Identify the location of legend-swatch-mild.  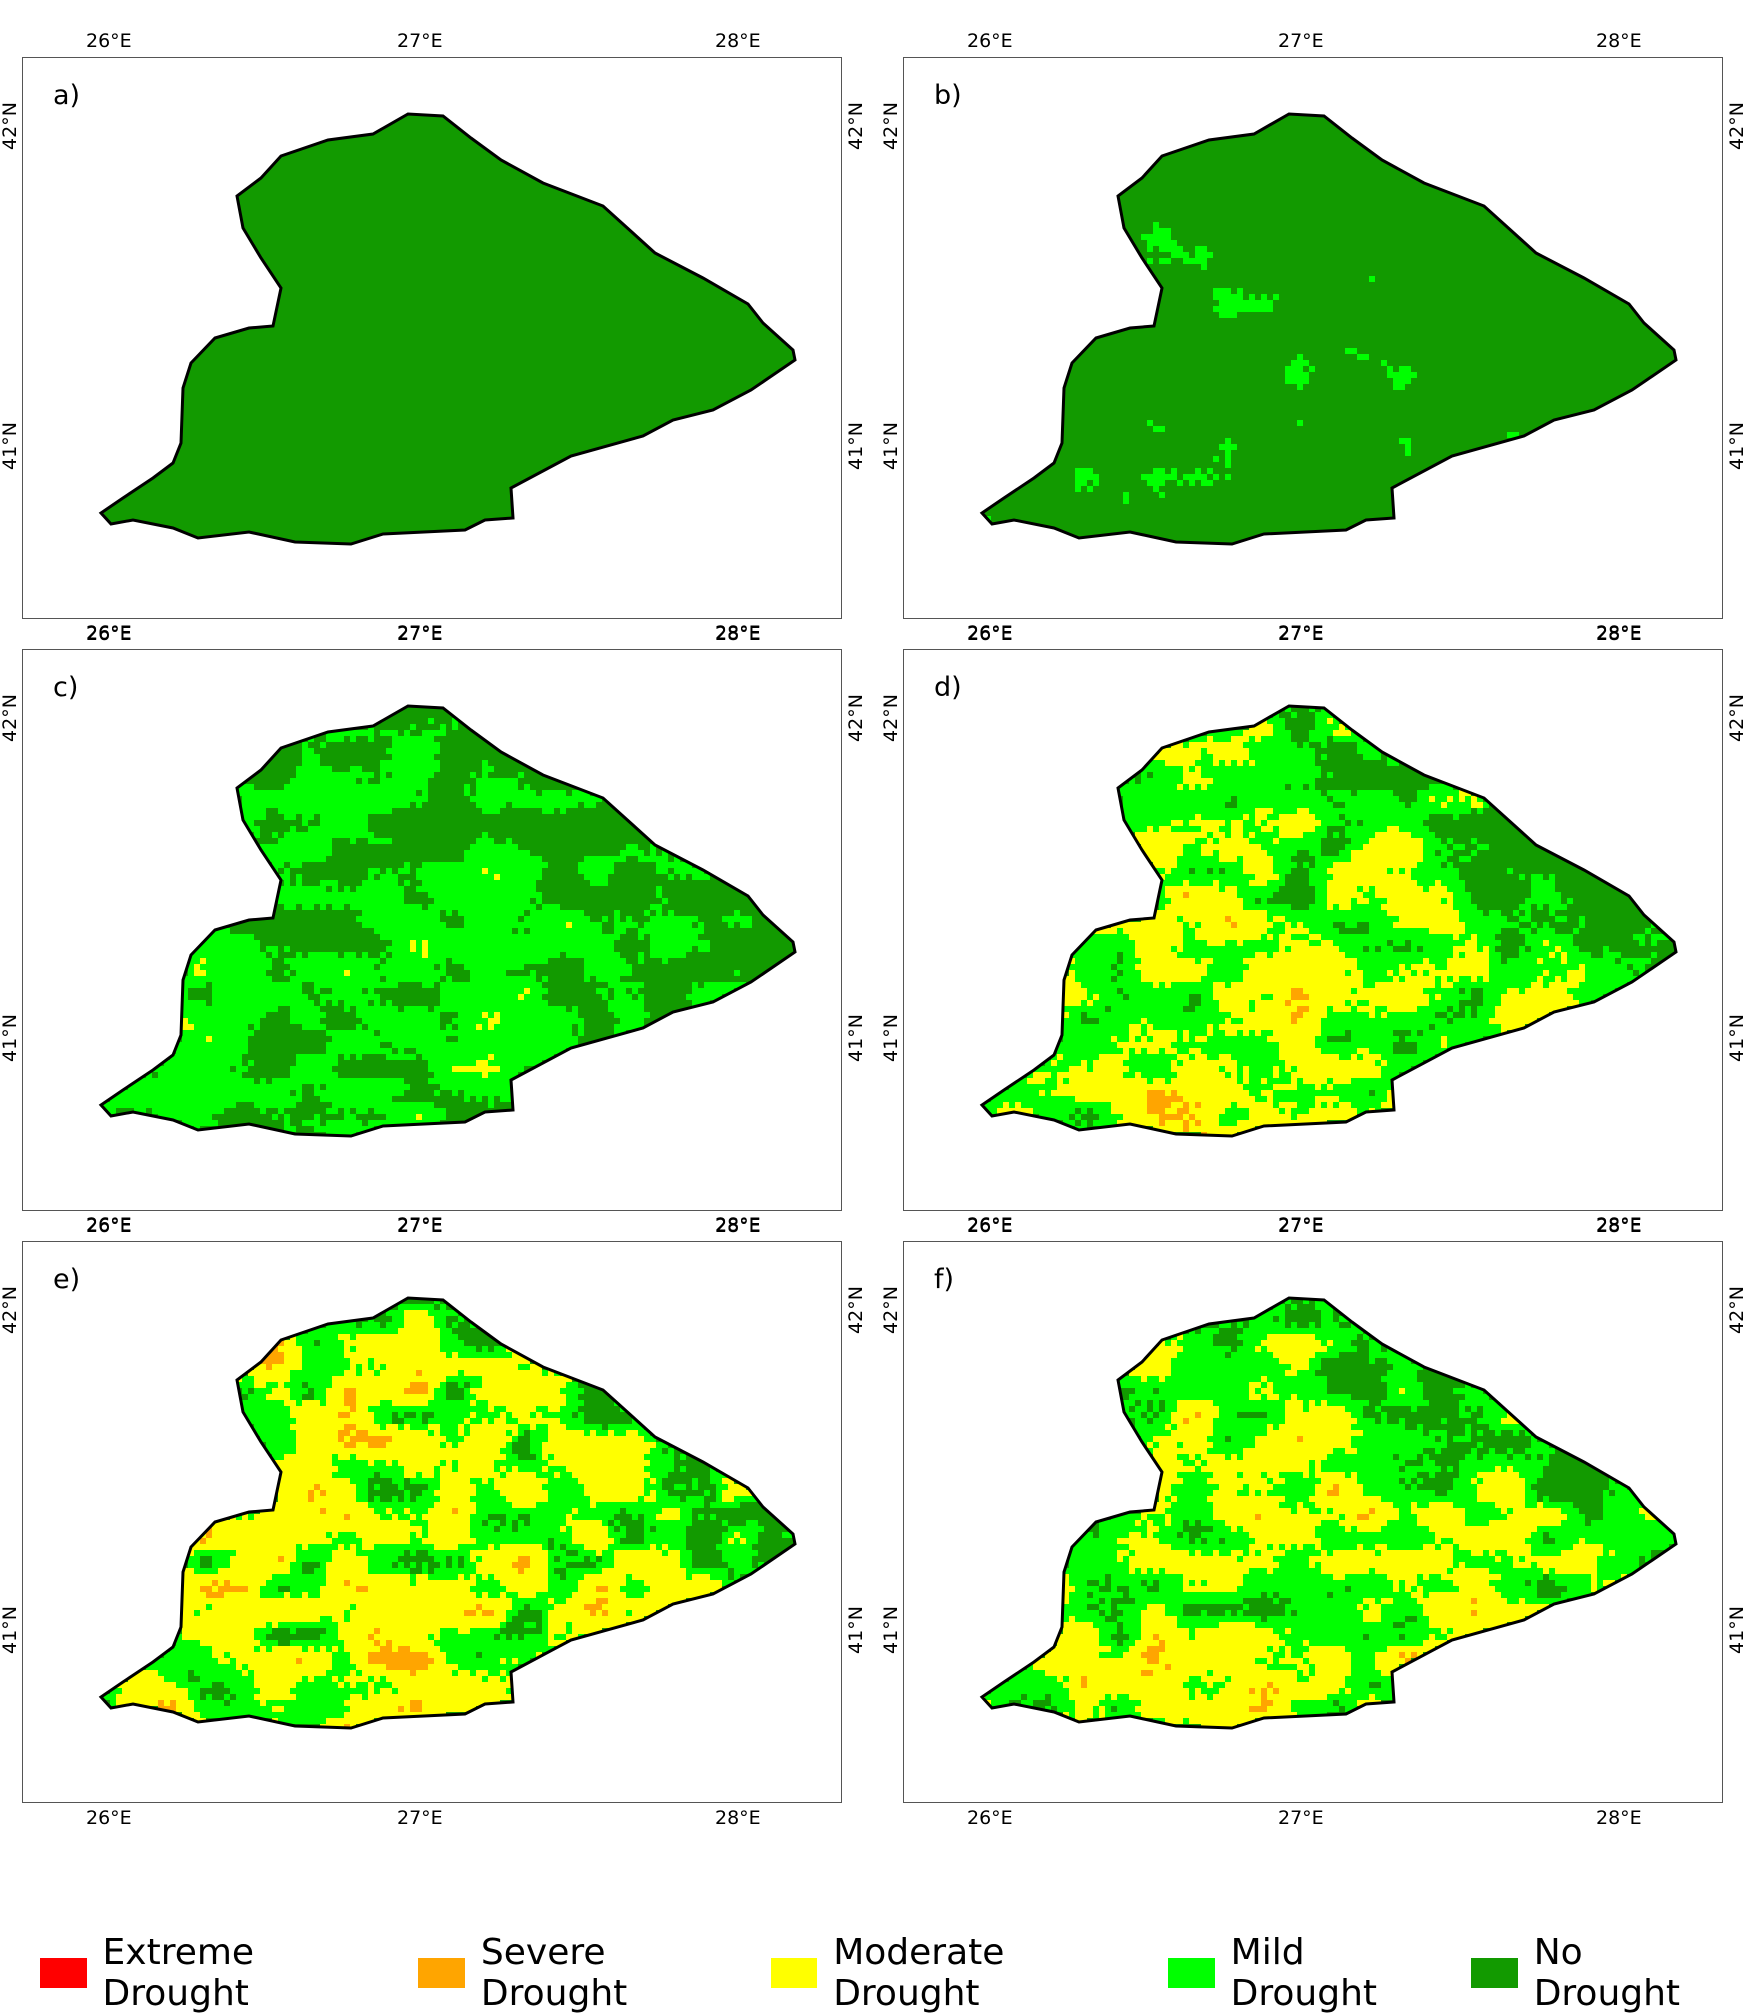
(1191, 1973).